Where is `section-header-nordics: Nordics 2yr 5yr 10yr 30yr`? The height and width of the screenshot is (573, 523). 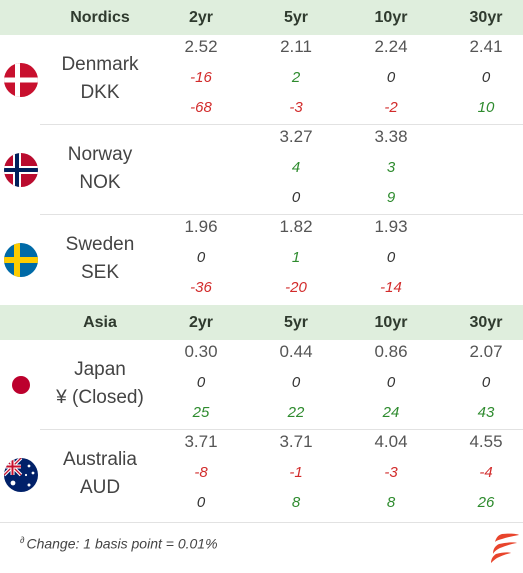
section-header-nordics: Nordics 2yr 5yr 10yr 30yr is located at coordinates (261, 17).